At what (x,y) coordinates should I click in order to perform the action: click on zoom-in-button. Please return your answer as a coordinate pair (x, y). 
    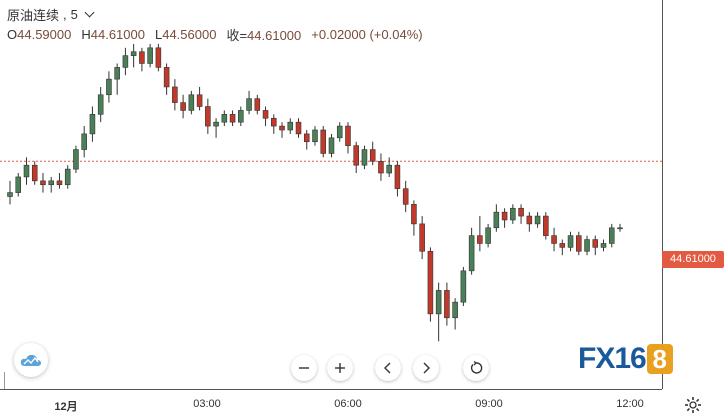
    Looking at the image, I should click on (340, 368).